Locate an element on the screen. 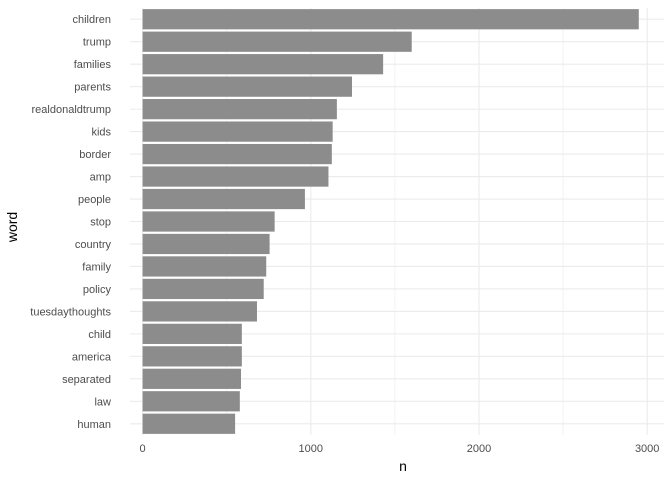  y-tick-label: policy is located at coordinates (97, 290).